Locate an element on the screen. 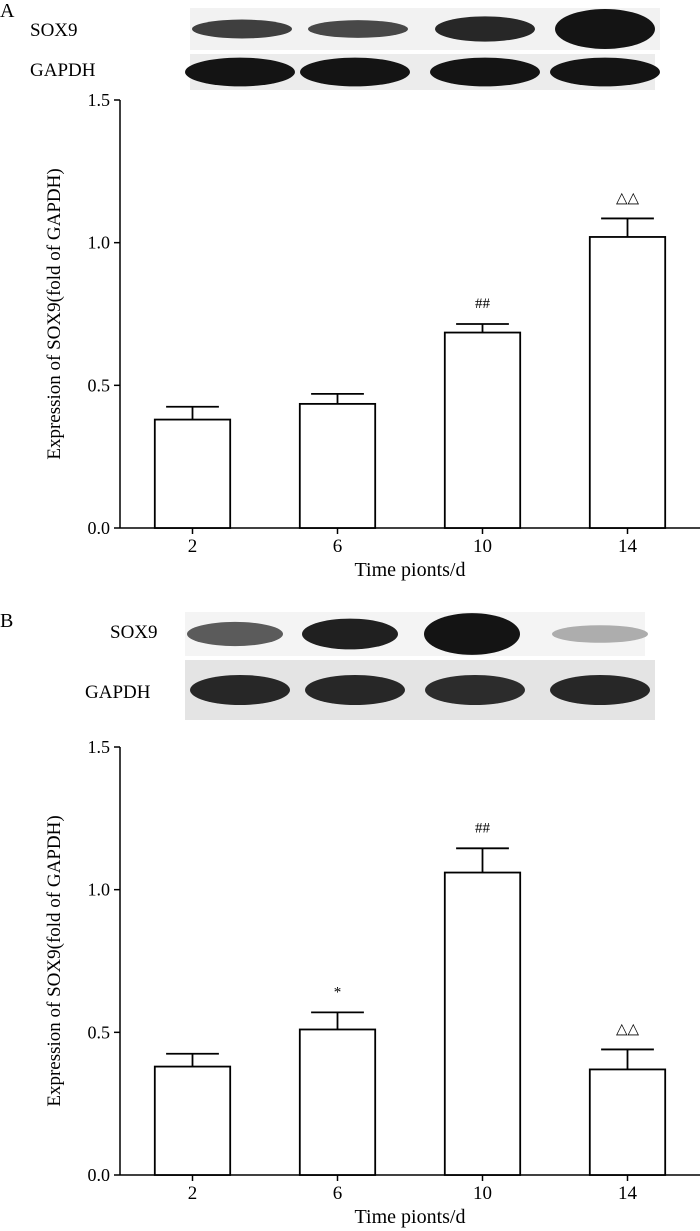 This screenshot has height=1231, width=700. significance-marker: * is located at coordinates (338, 992).